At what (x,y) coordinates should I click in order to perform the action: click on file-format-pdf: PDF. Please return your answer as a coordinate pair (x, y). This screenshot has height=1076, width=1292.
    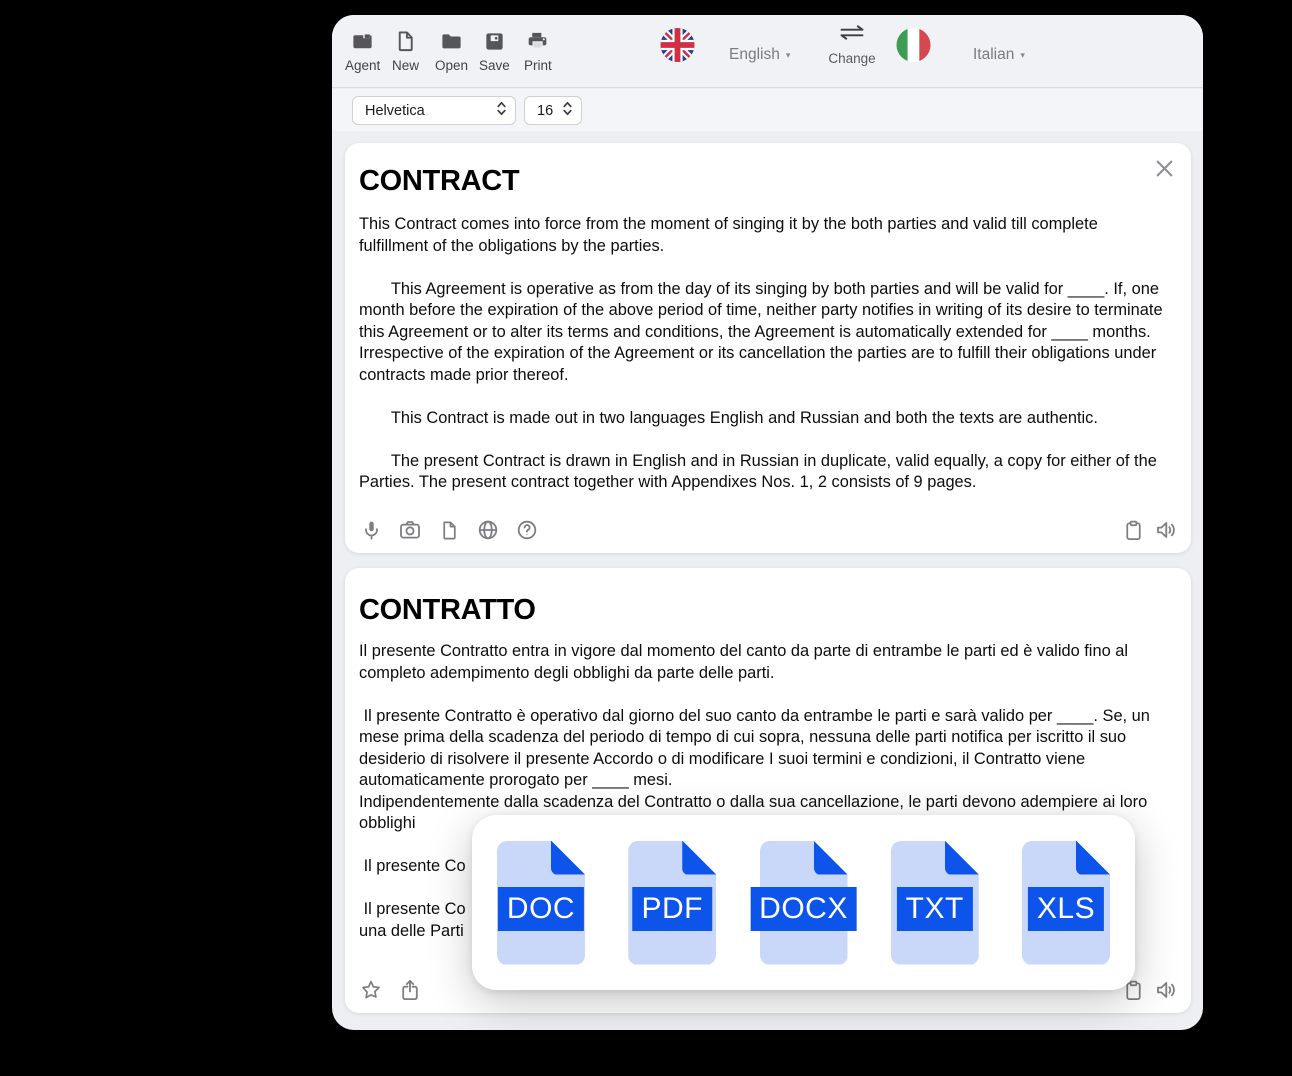
    Looking at the image, I should click on (672, 902).